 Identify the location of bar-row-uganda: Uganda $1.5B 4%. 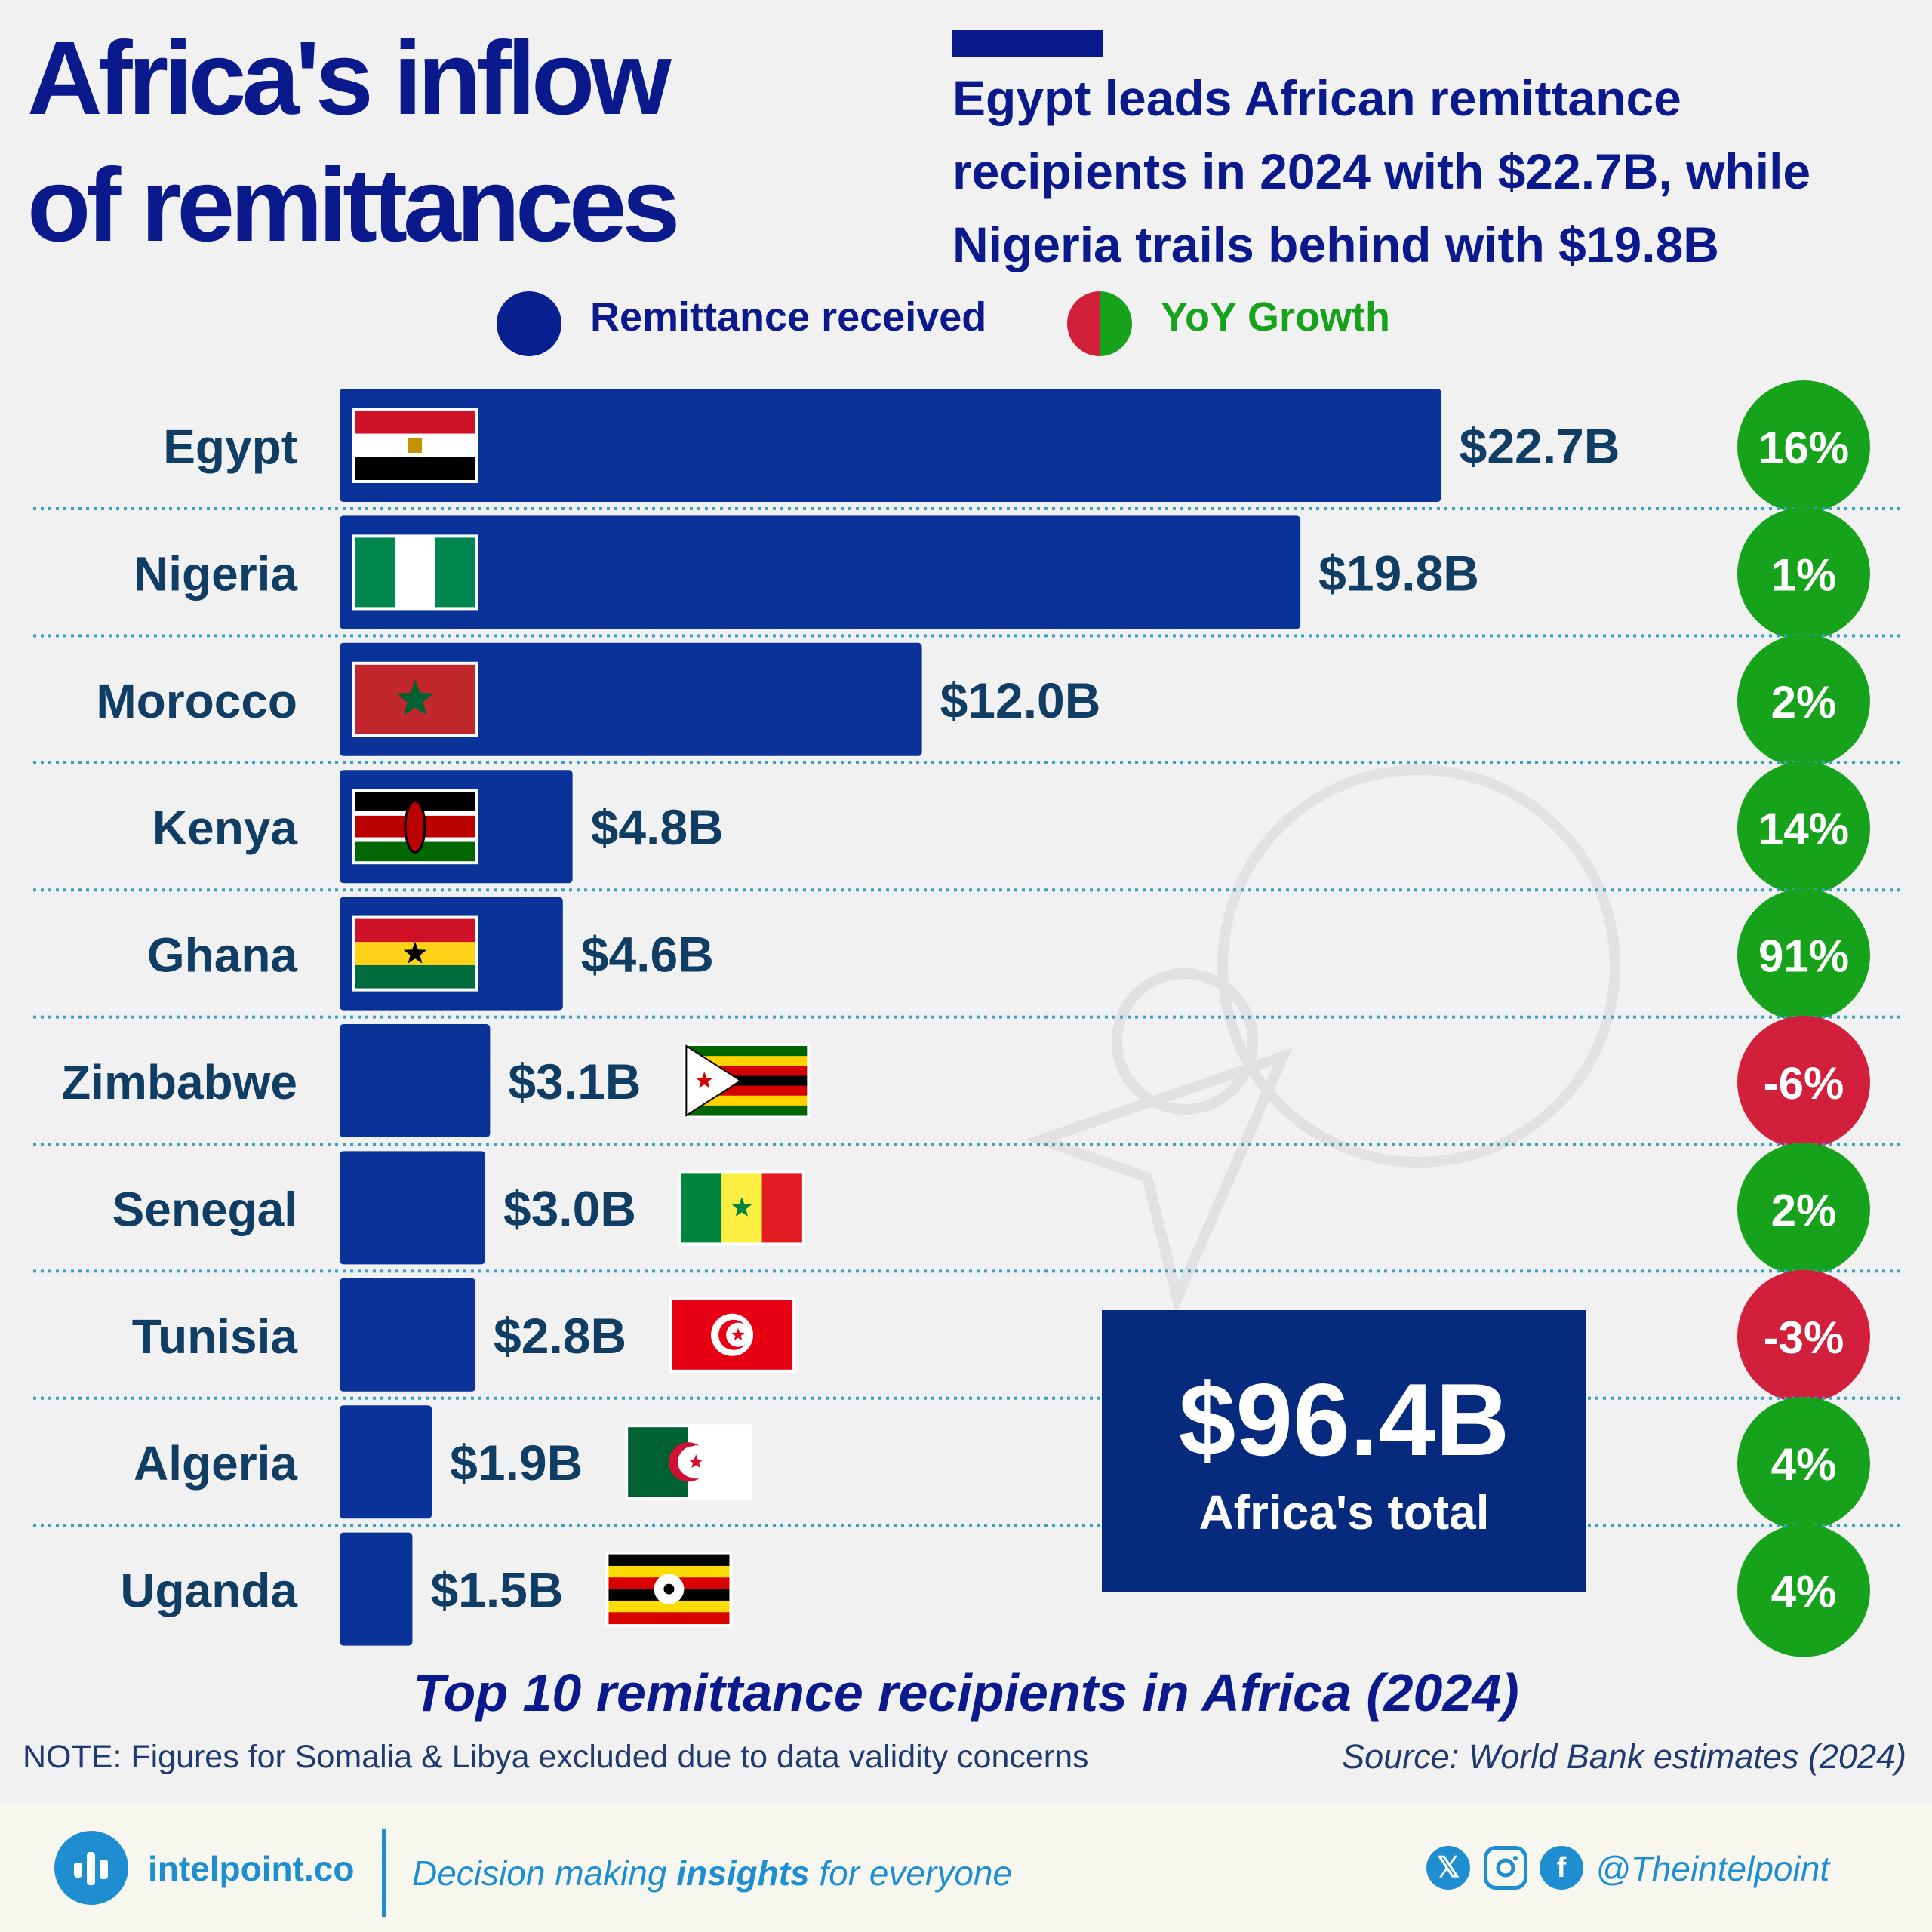
(995, 1590).